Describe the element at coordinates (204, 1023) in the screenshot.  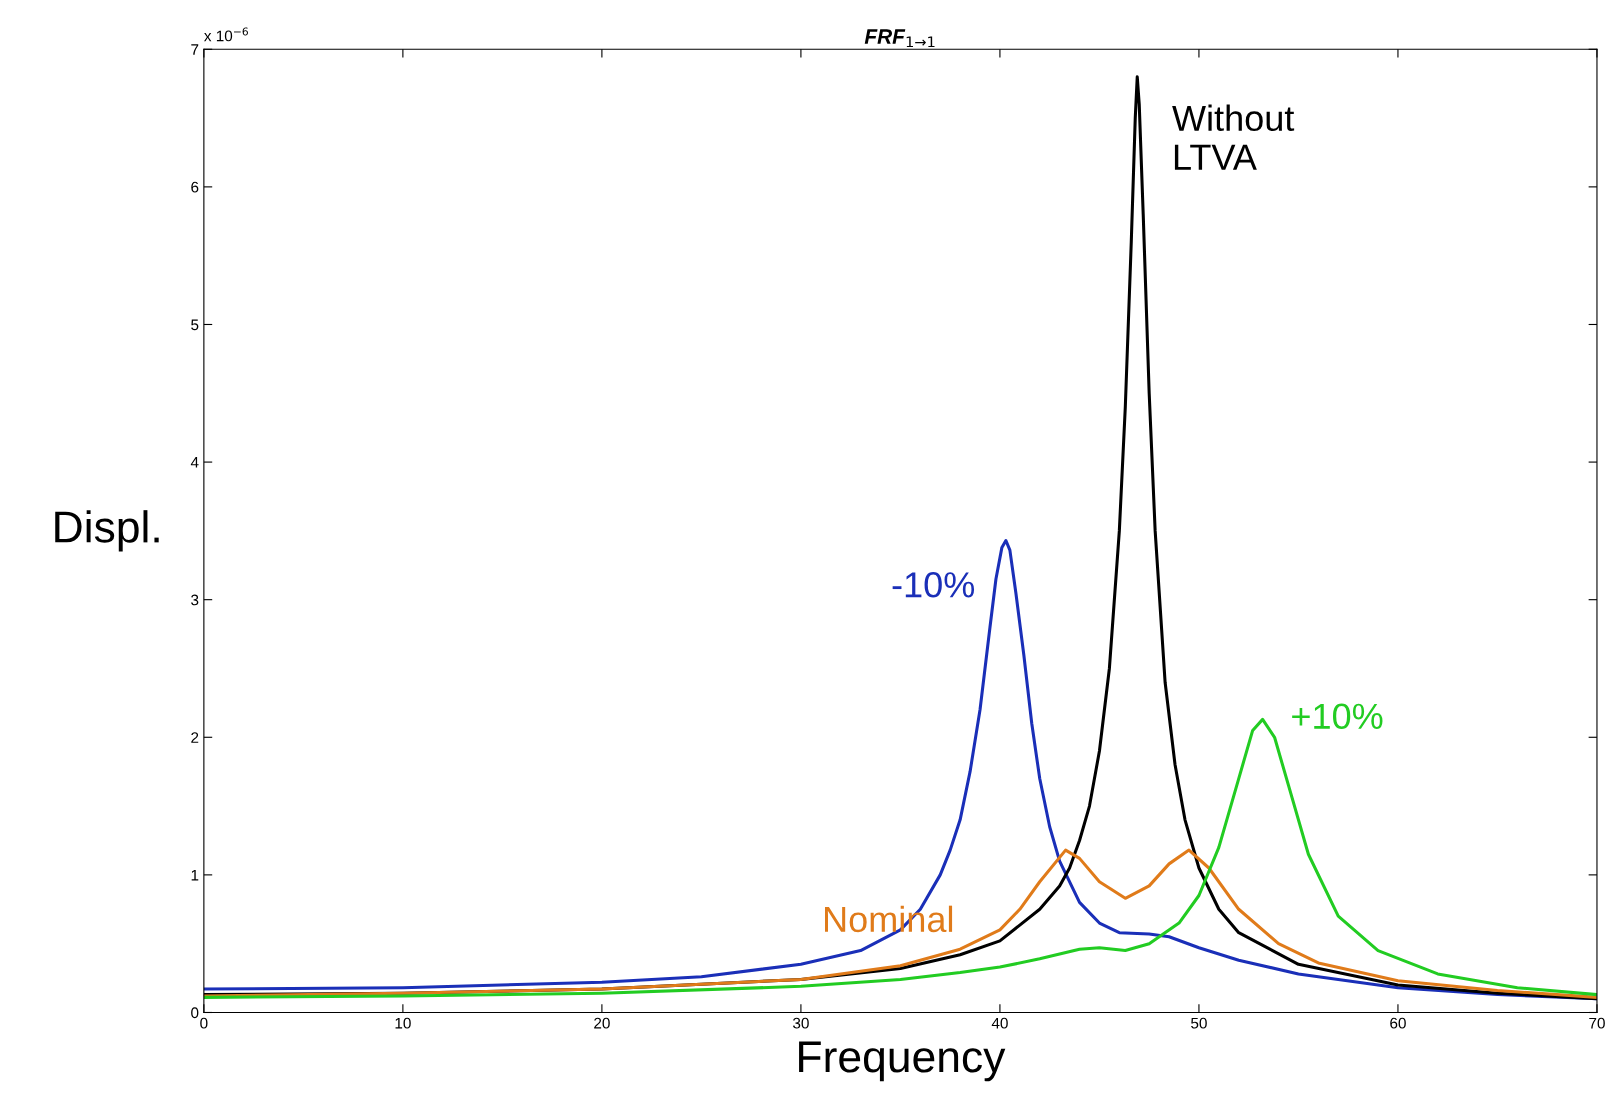
I see `x-tick-label: 0` at that location.